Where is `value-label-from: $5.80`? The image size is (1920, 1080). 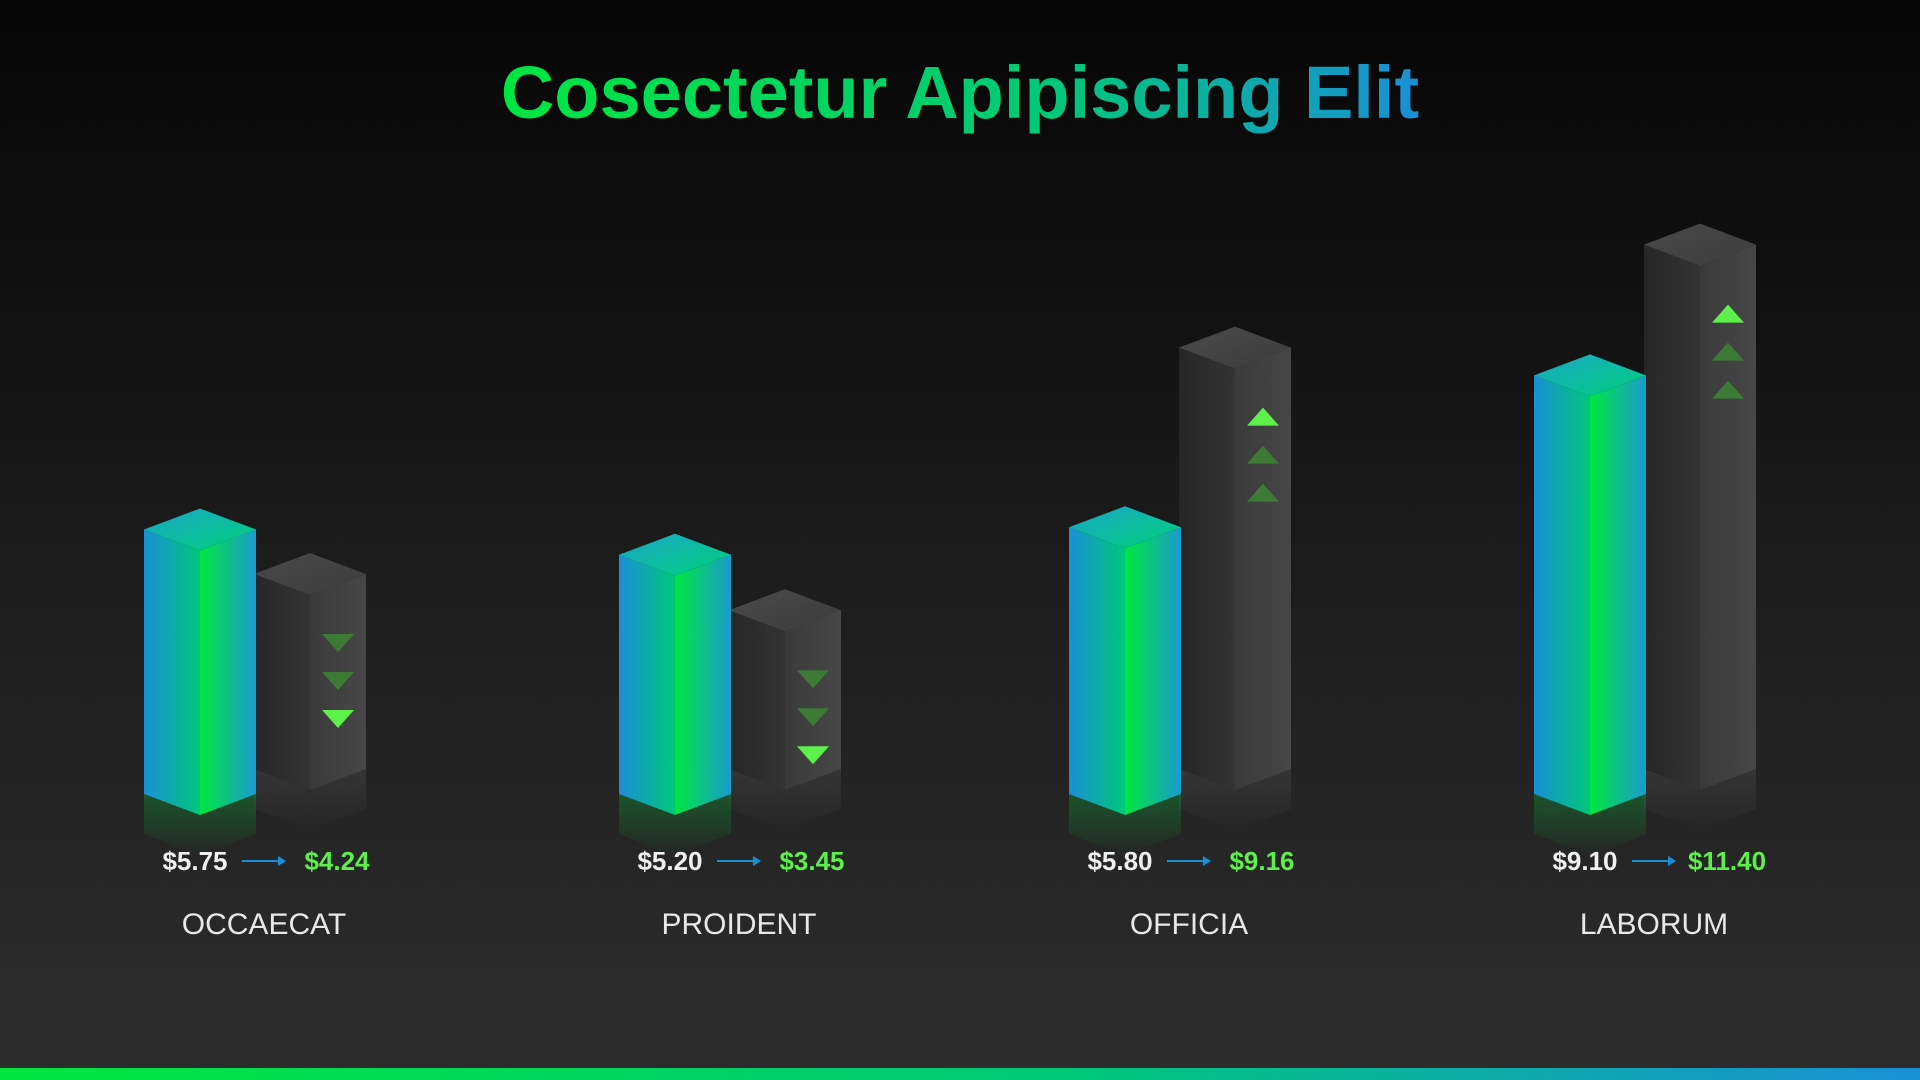
value-label-from: $5.80 is located at coordinates (1119, 861).